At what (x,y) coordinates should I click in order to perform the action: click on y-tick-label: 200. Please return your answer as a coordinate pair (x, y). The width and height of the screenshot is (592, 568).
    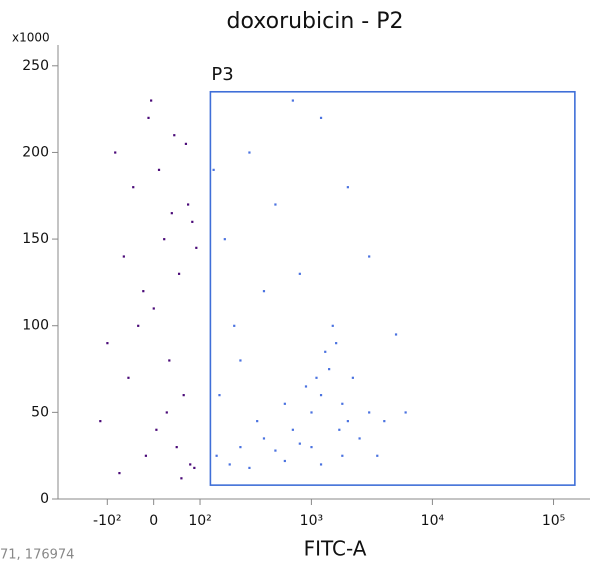
    Looking at the image, I should click on (35, 152).